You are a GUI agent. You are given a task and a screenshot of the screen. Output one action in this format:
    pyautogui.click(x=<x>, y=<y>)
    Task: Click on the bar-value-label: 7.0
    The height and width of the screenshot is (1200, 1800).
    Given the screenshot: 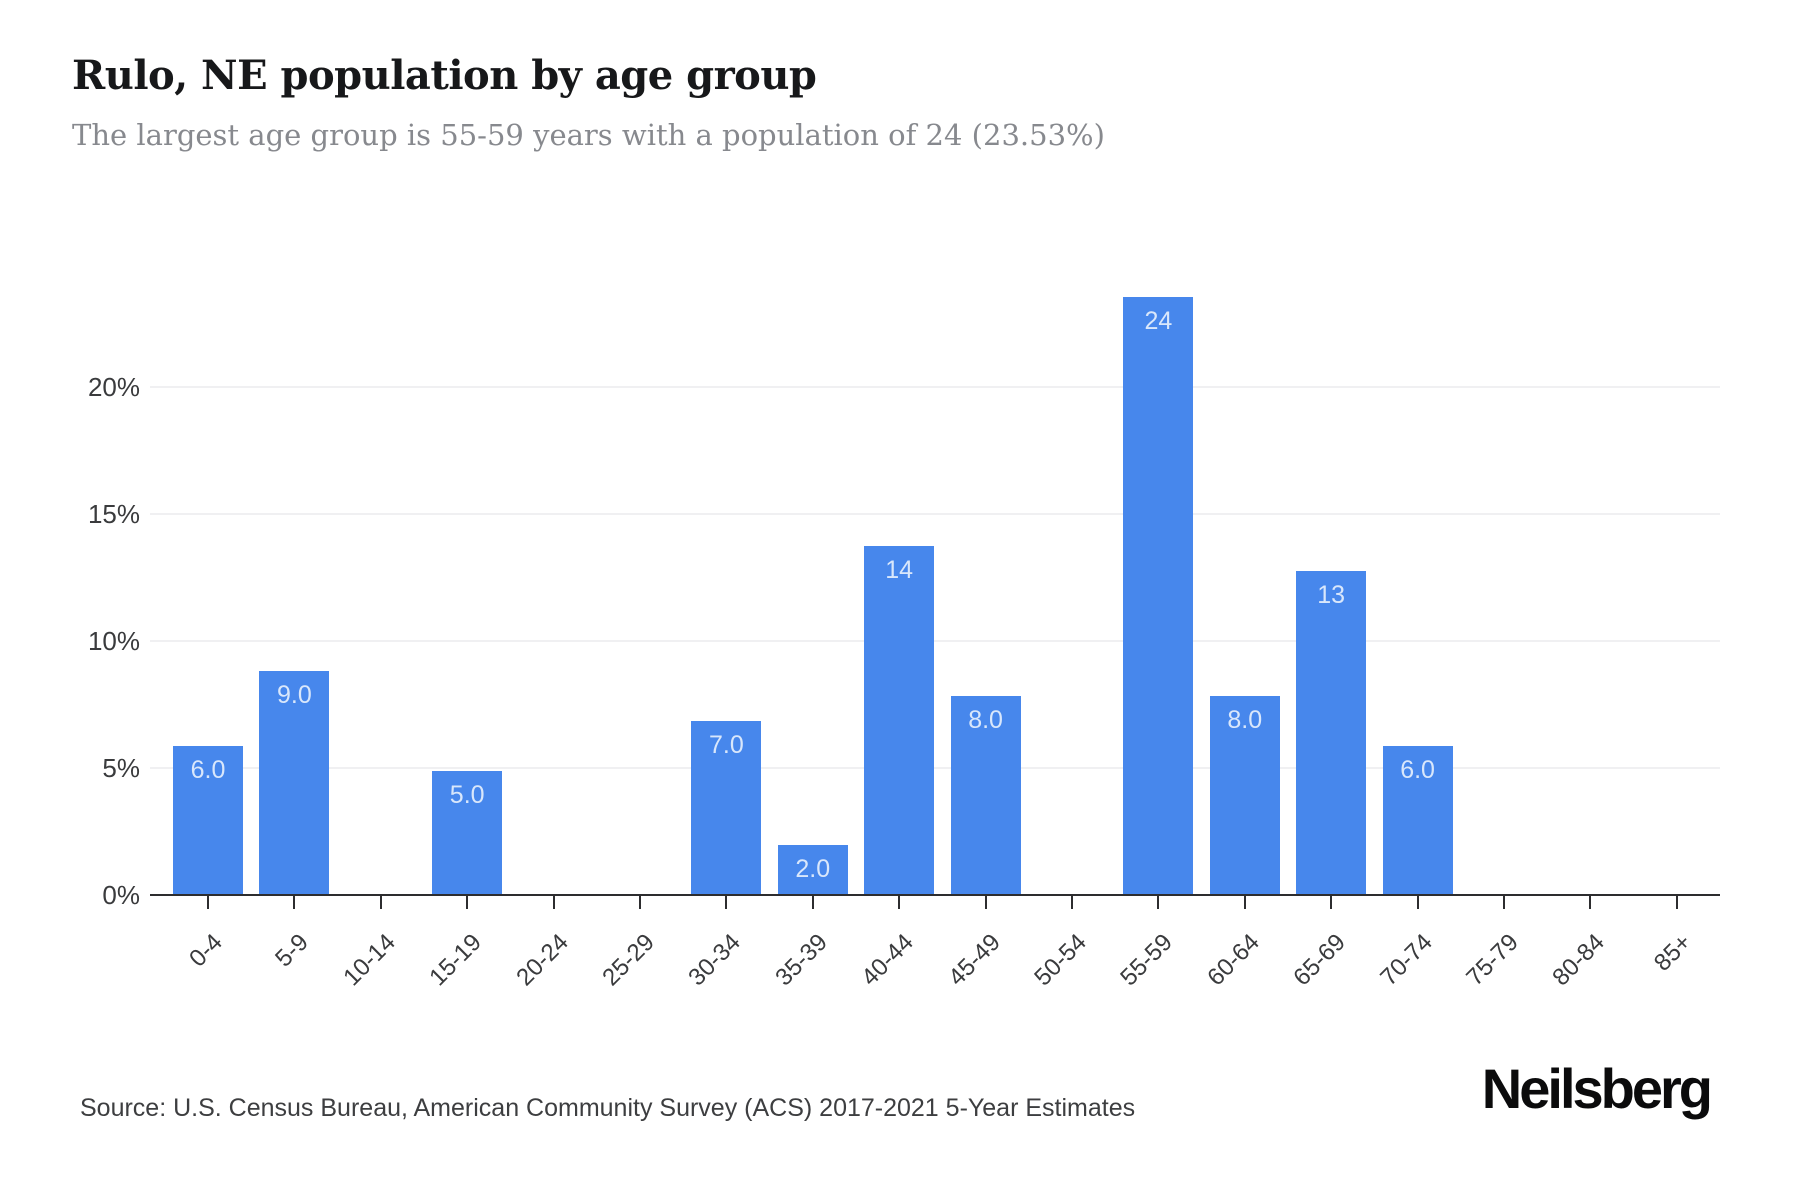 What is the action you would take?
    pyautogui.click(x=726, y=744)
    